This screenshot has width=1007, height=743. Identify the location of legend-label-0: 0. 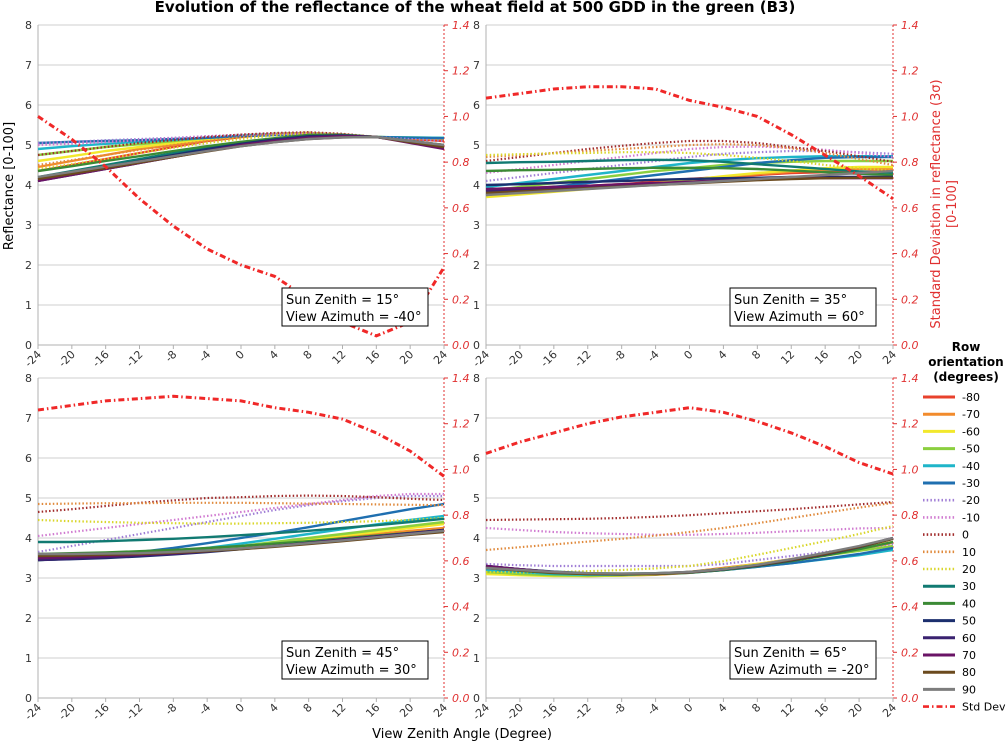
(965, 535).